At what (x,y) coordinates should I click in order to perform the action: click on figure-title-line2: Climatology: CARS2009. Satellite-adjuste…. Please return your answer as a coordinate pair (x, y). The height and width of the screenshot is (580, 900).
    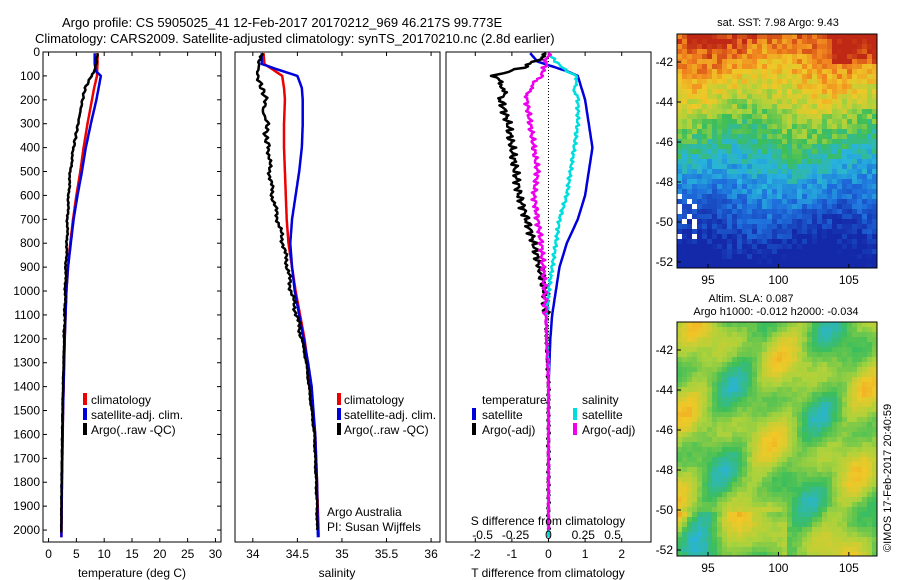
    Looking at the image, I should click on (295, 38).